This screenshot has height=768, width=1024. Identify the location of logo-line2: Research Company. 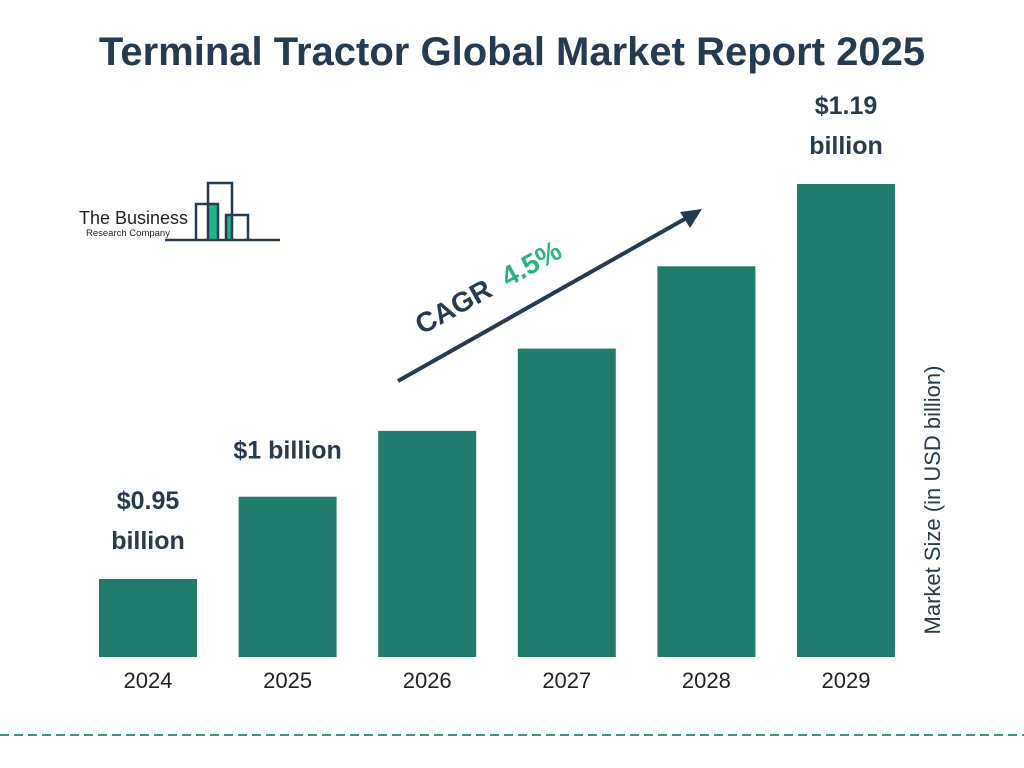
(128, 233).